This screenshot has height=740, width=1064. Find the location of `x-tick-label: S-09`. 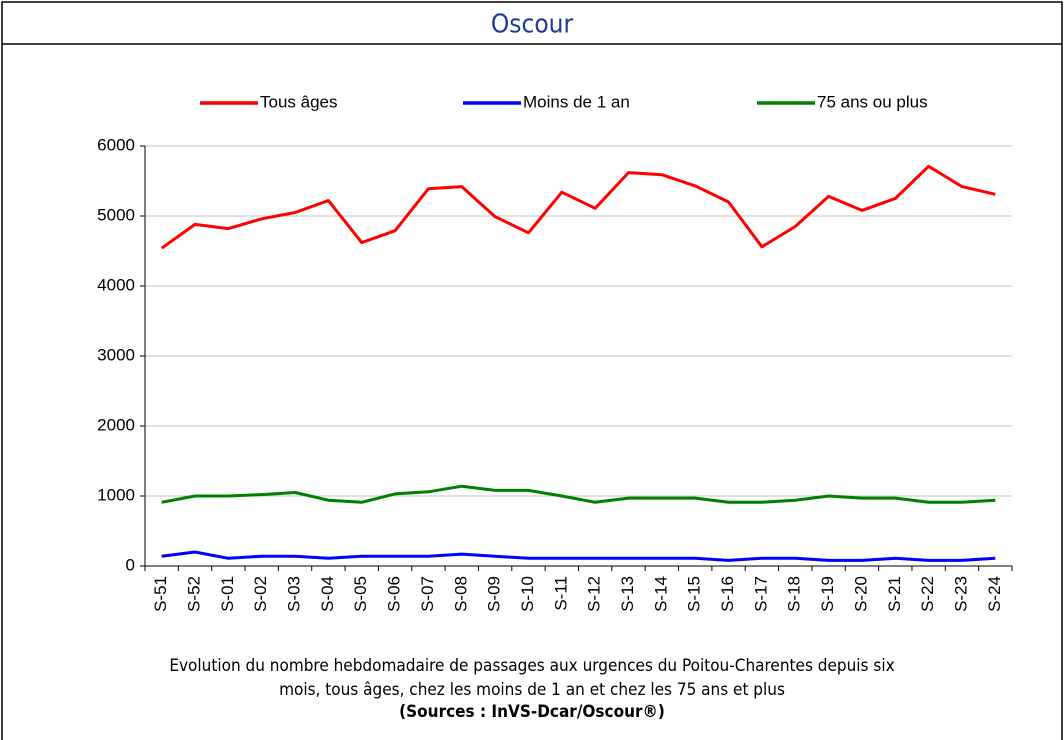

x-tick-label: S-09 is located at coordinates (494, 594).